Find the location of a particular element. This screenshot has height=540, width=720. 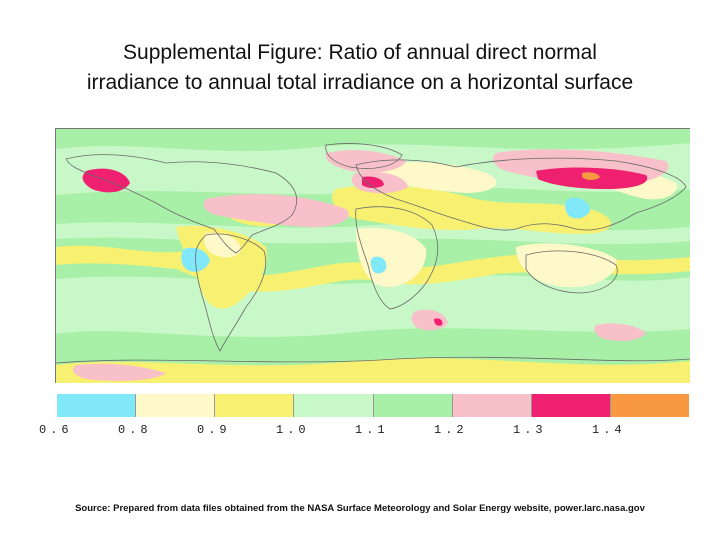

zone-greenland is located at coordinates (365, 161).